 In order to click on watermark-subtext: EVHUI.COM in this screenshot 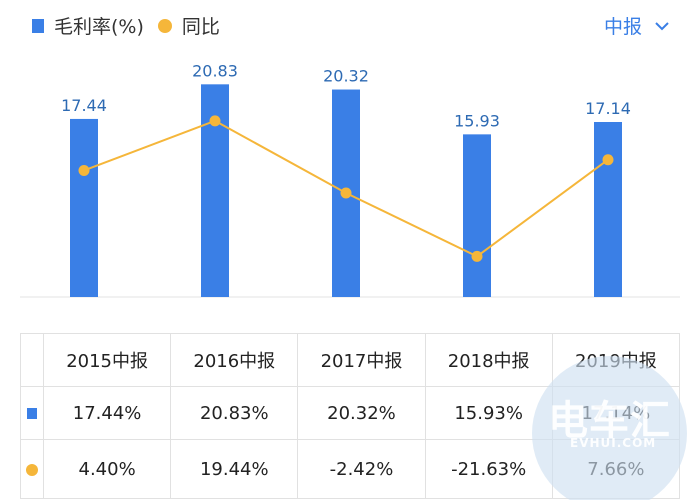, I will do `click(613, 443)`.